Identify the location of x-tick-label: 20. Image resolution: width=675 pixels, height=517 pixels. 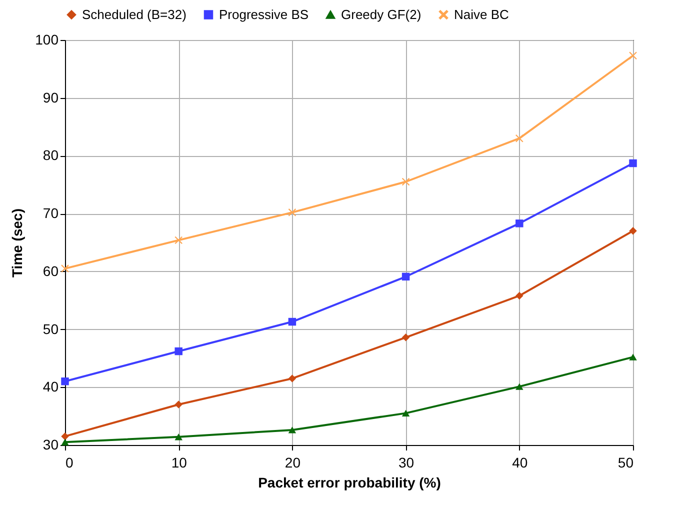
(292, 462).